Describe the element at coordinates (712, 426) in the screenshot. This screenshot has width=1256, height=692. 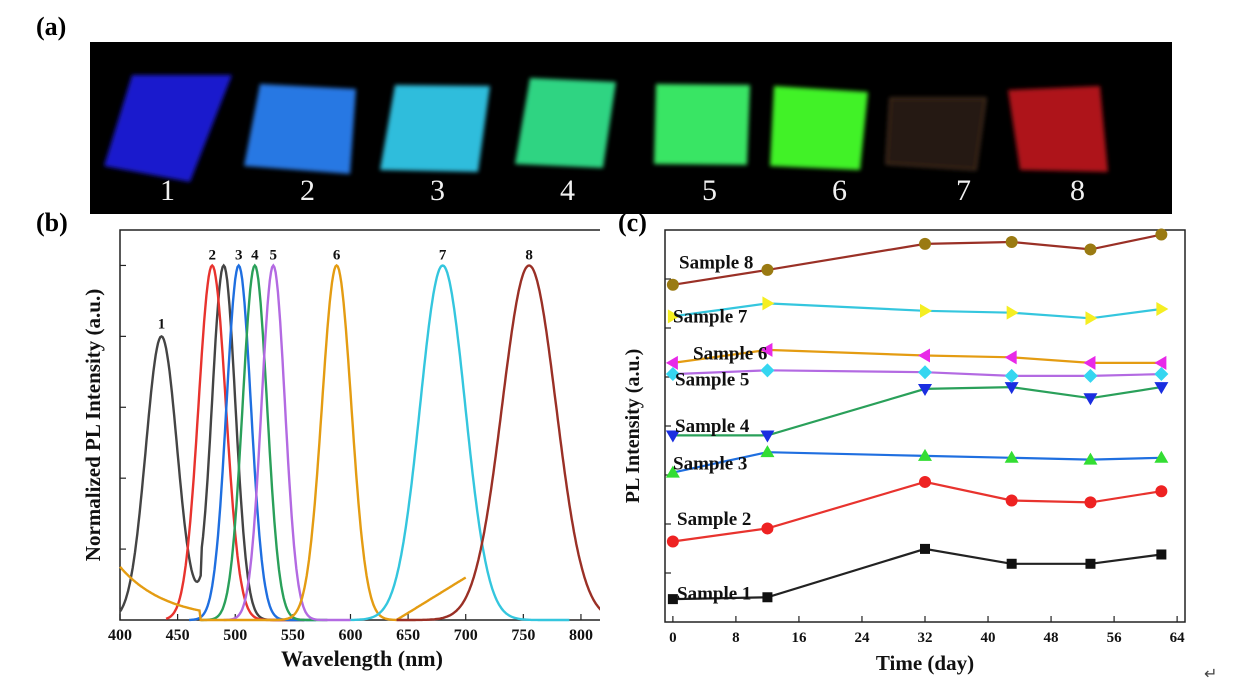
I see `series-label: Sample 4` at that location.